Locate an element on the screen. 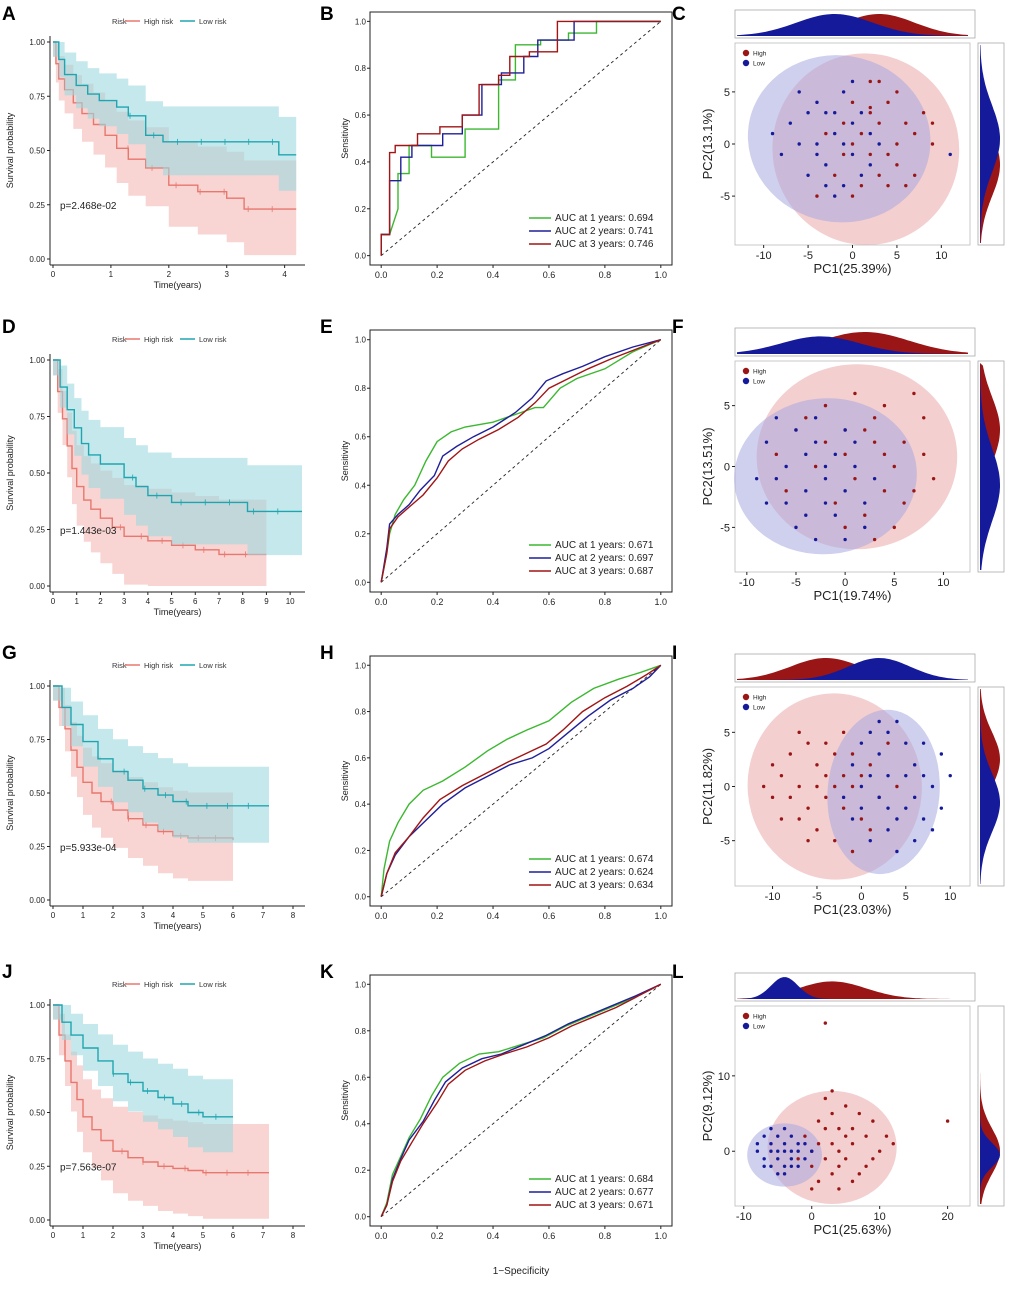 The width and height of the screenshot is (1010, 1294). low-risk-ci-band is located at coordinates (161, 764).